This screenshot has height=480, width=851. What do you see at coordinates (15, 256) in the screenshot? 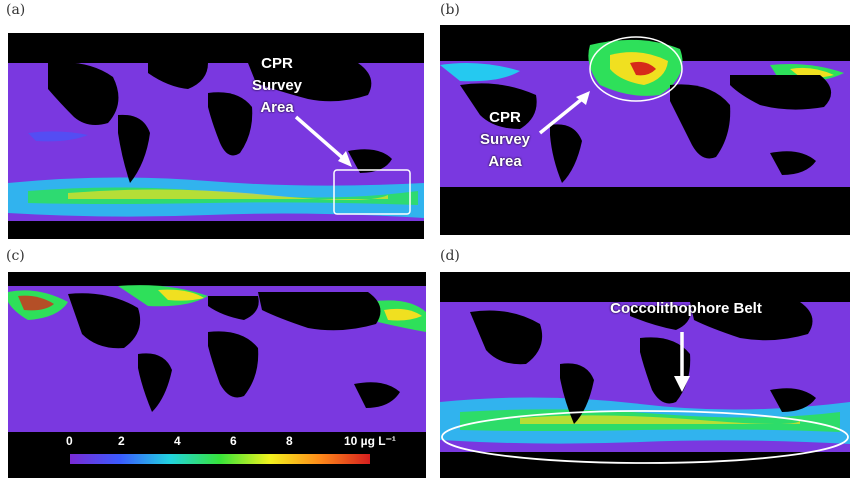
I see `panel-label-c: (c)` at bounding box center [15, 256].